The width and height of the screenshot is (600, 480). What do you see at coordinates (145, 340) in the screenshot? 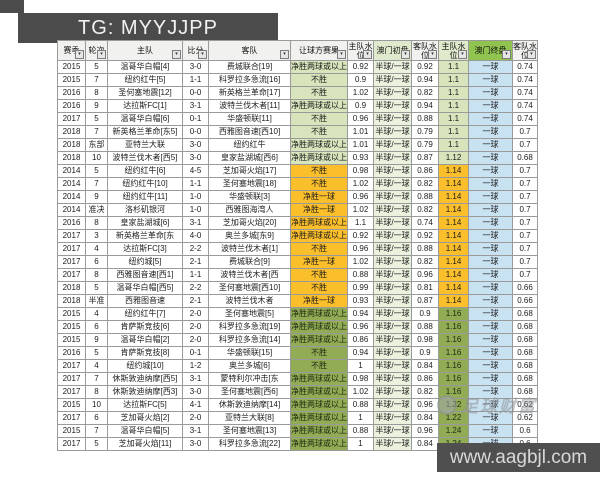
I see `cell-home-team: 温哥华白帽[2]` at bounding box center [145, 340].